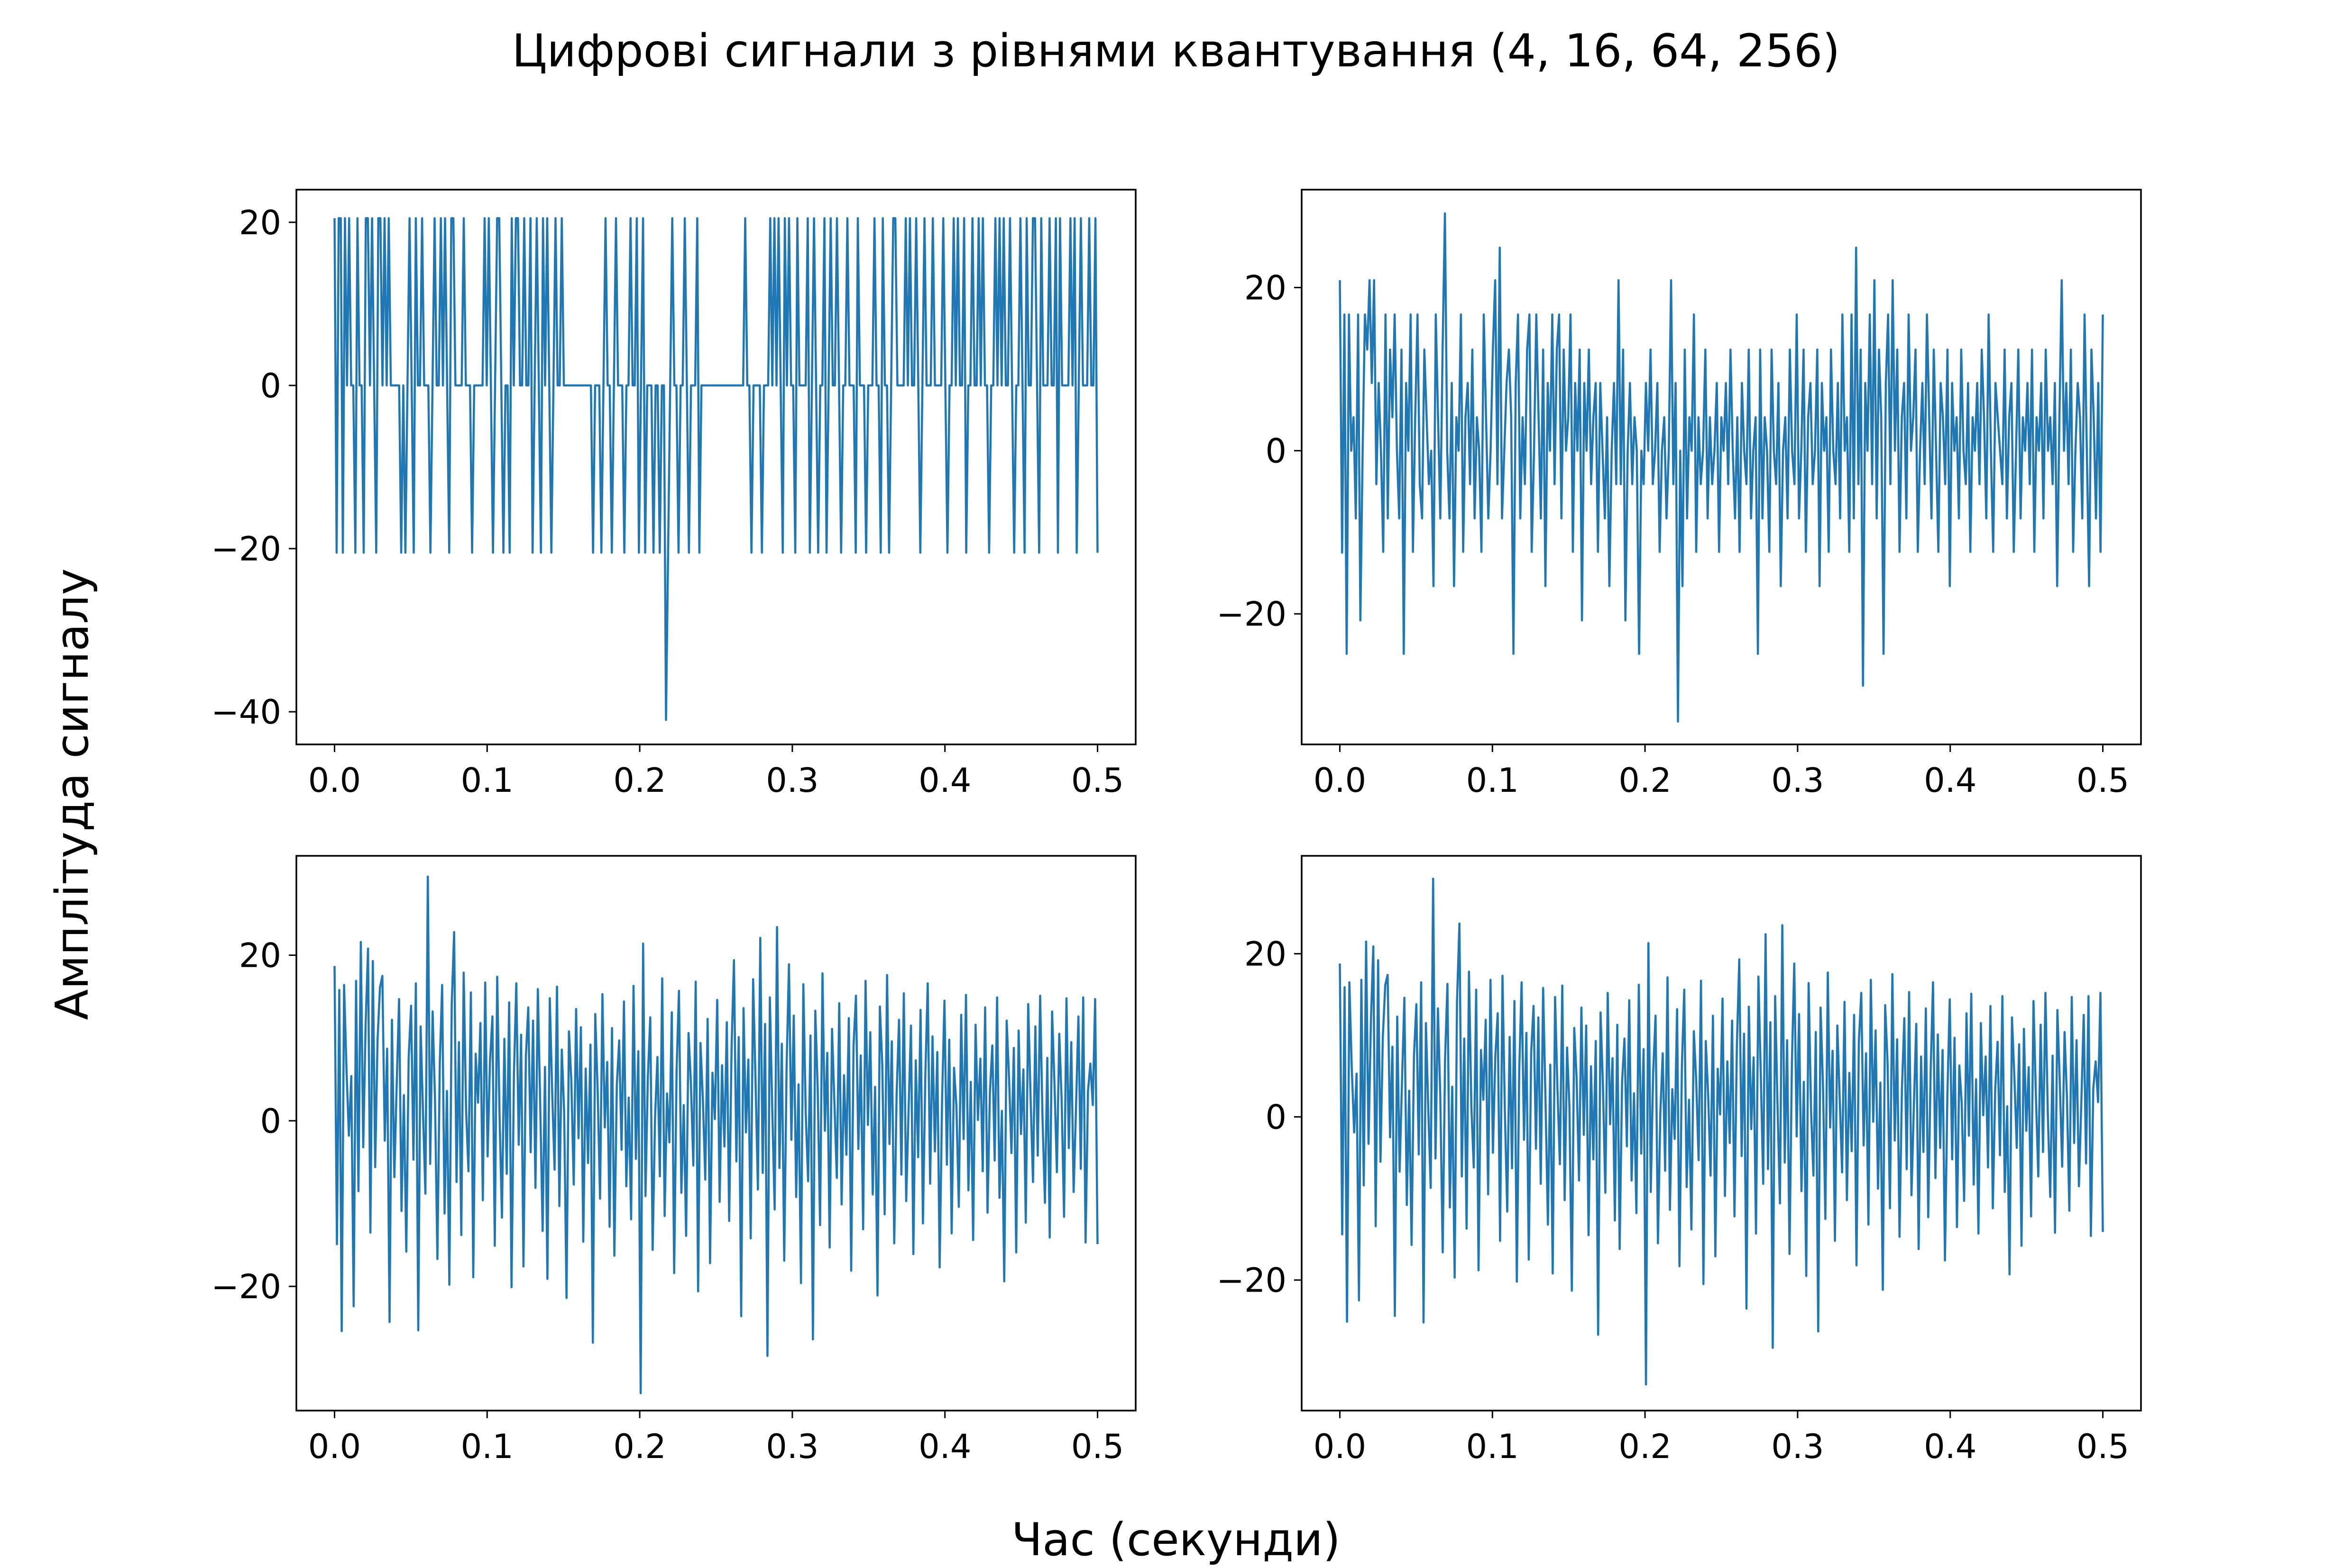 The image size is (2352, 1568). Describe the element at coordinates (246, 712) in the screenshot. I see `y-tick-label: −40` at that location.